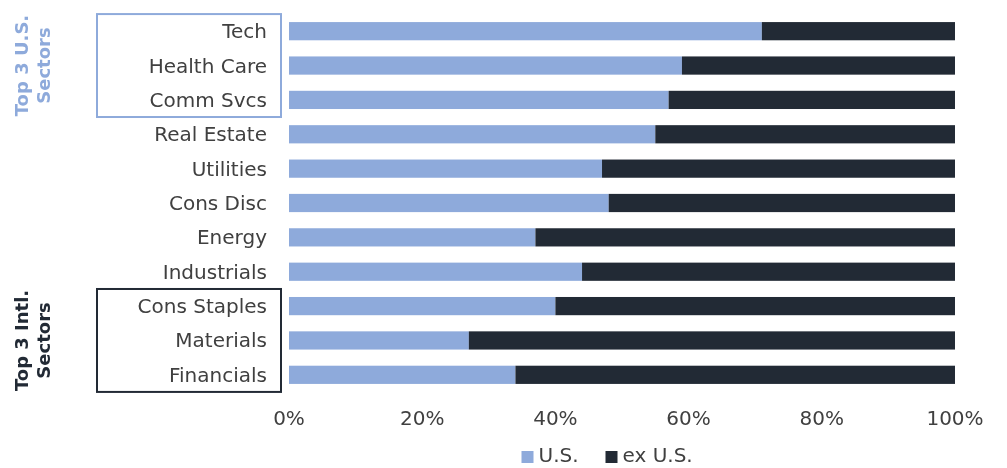 This screenshot has width=1007, height=468. I want to click on legend-label: U.S., so click(558, 455).